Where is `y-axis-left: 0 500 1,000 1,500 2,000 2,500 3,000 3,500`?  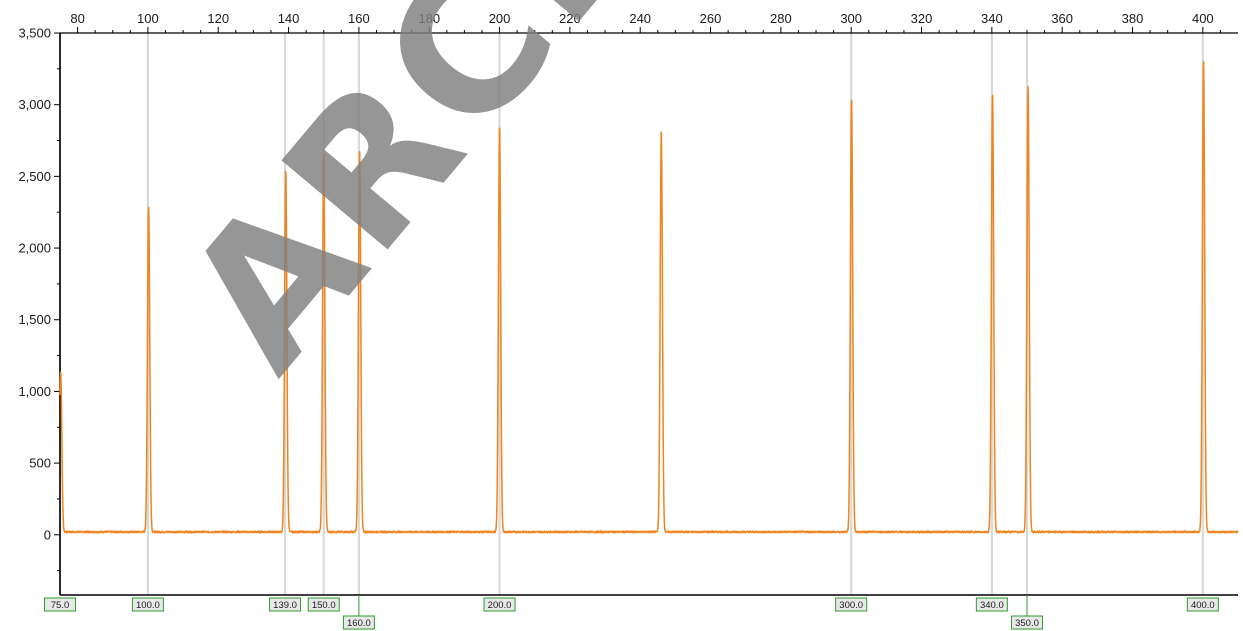 y-axis-left: 0 500 1,000 1,500 2,000 2,500 3,000 3,500 is located at coordinates (39, 299).